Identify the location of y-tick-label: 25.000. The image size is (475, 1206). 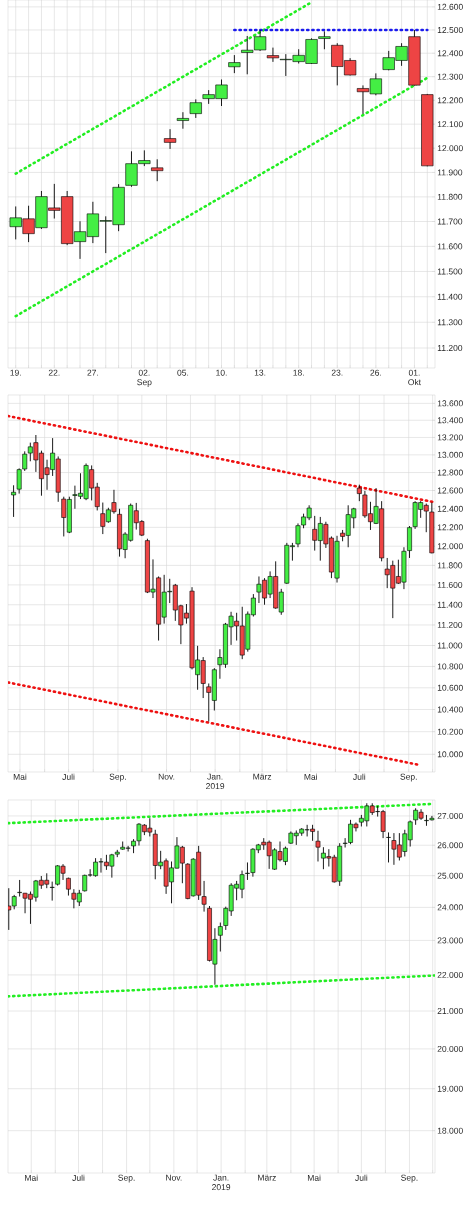
(450, 875).